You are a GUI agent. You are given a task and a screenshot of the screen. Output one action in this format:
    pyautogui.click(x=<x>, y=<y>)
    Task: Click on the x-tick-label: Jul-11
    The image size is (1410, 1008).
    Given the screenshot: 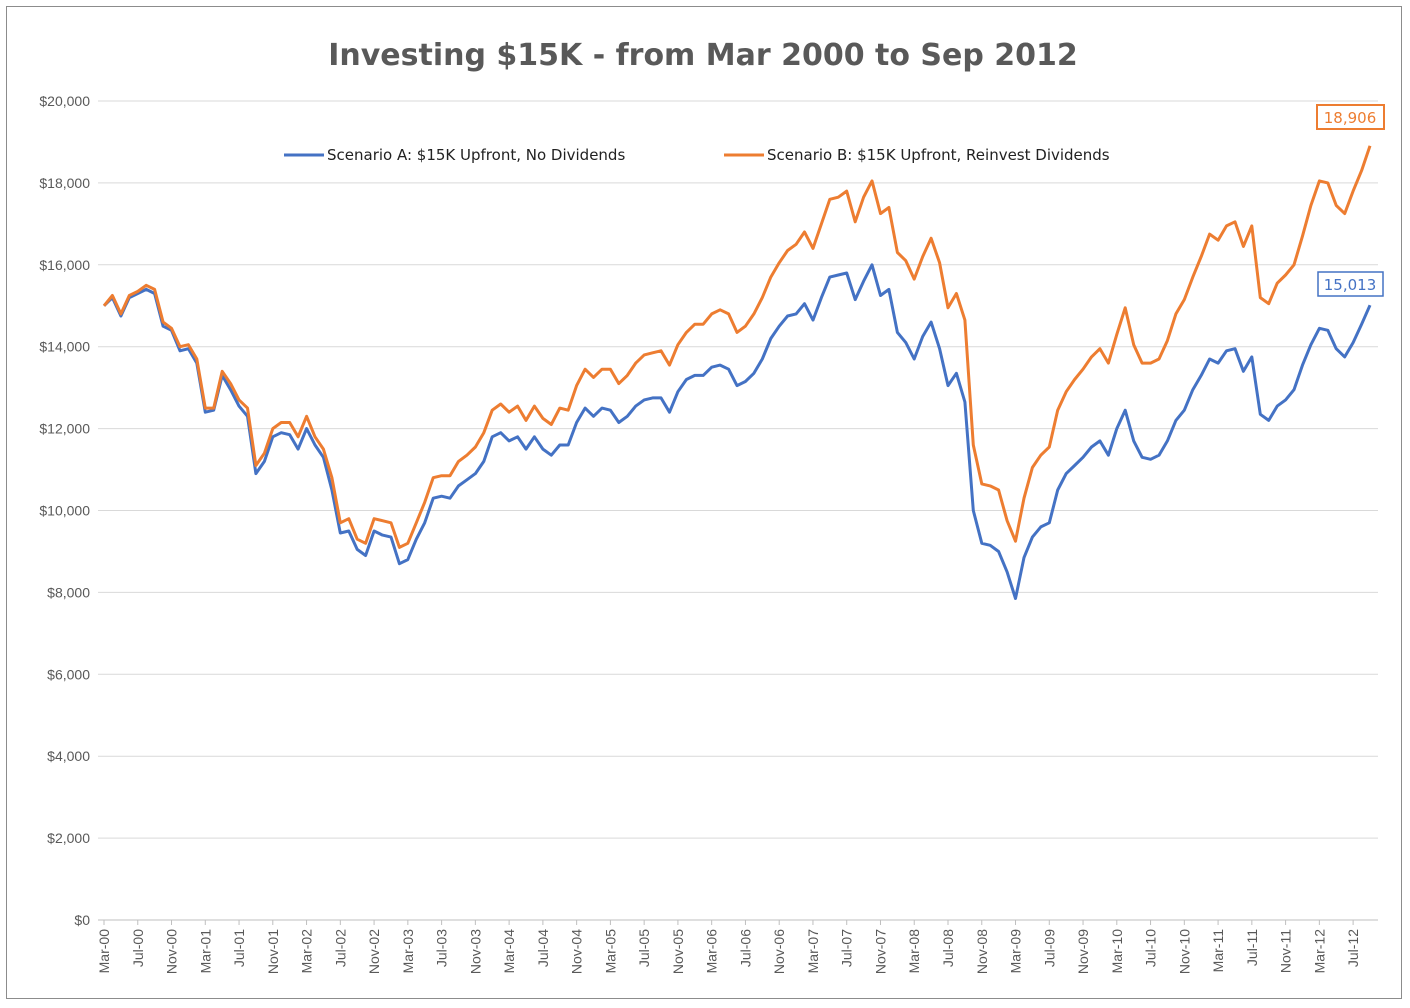 What is the action you would take?
    pyautogui.click(x=1252, y=947)
    